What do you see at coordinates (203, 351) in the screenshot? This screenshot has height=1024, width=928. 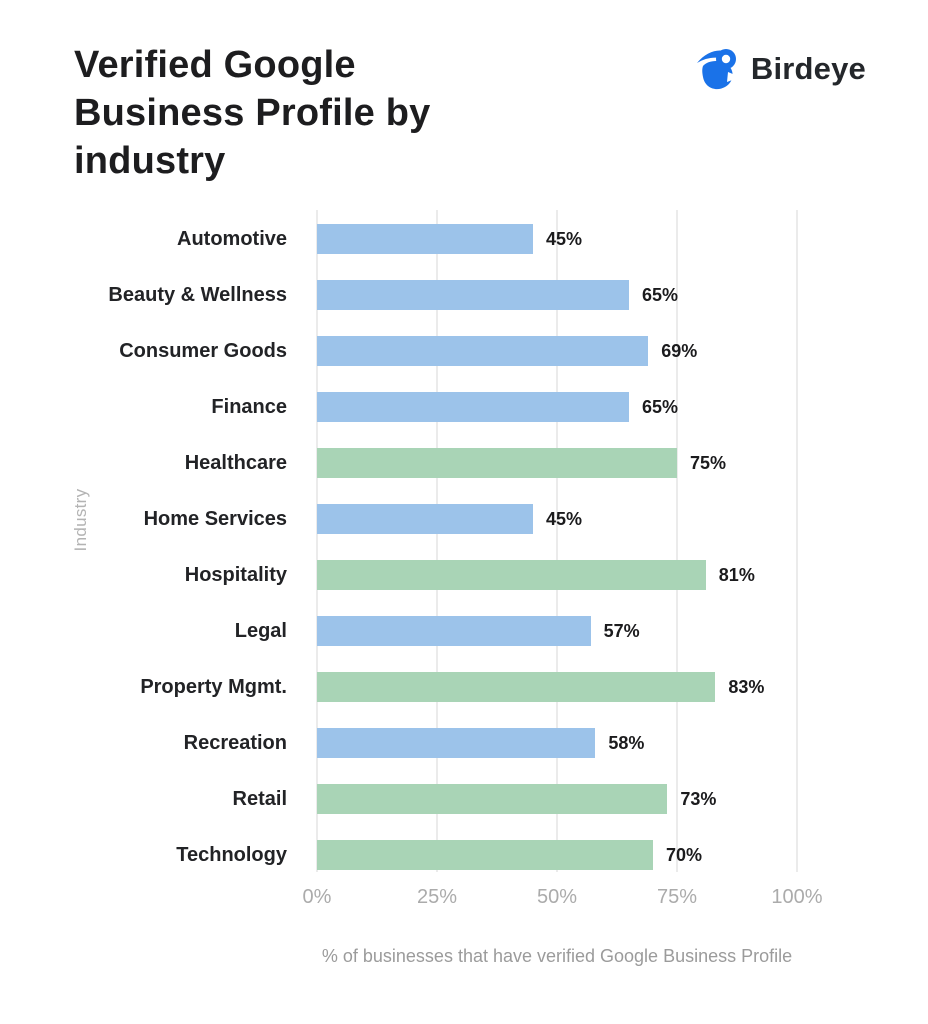 I see `category-label: Consumer Goods` at bounding box center [203, 351].